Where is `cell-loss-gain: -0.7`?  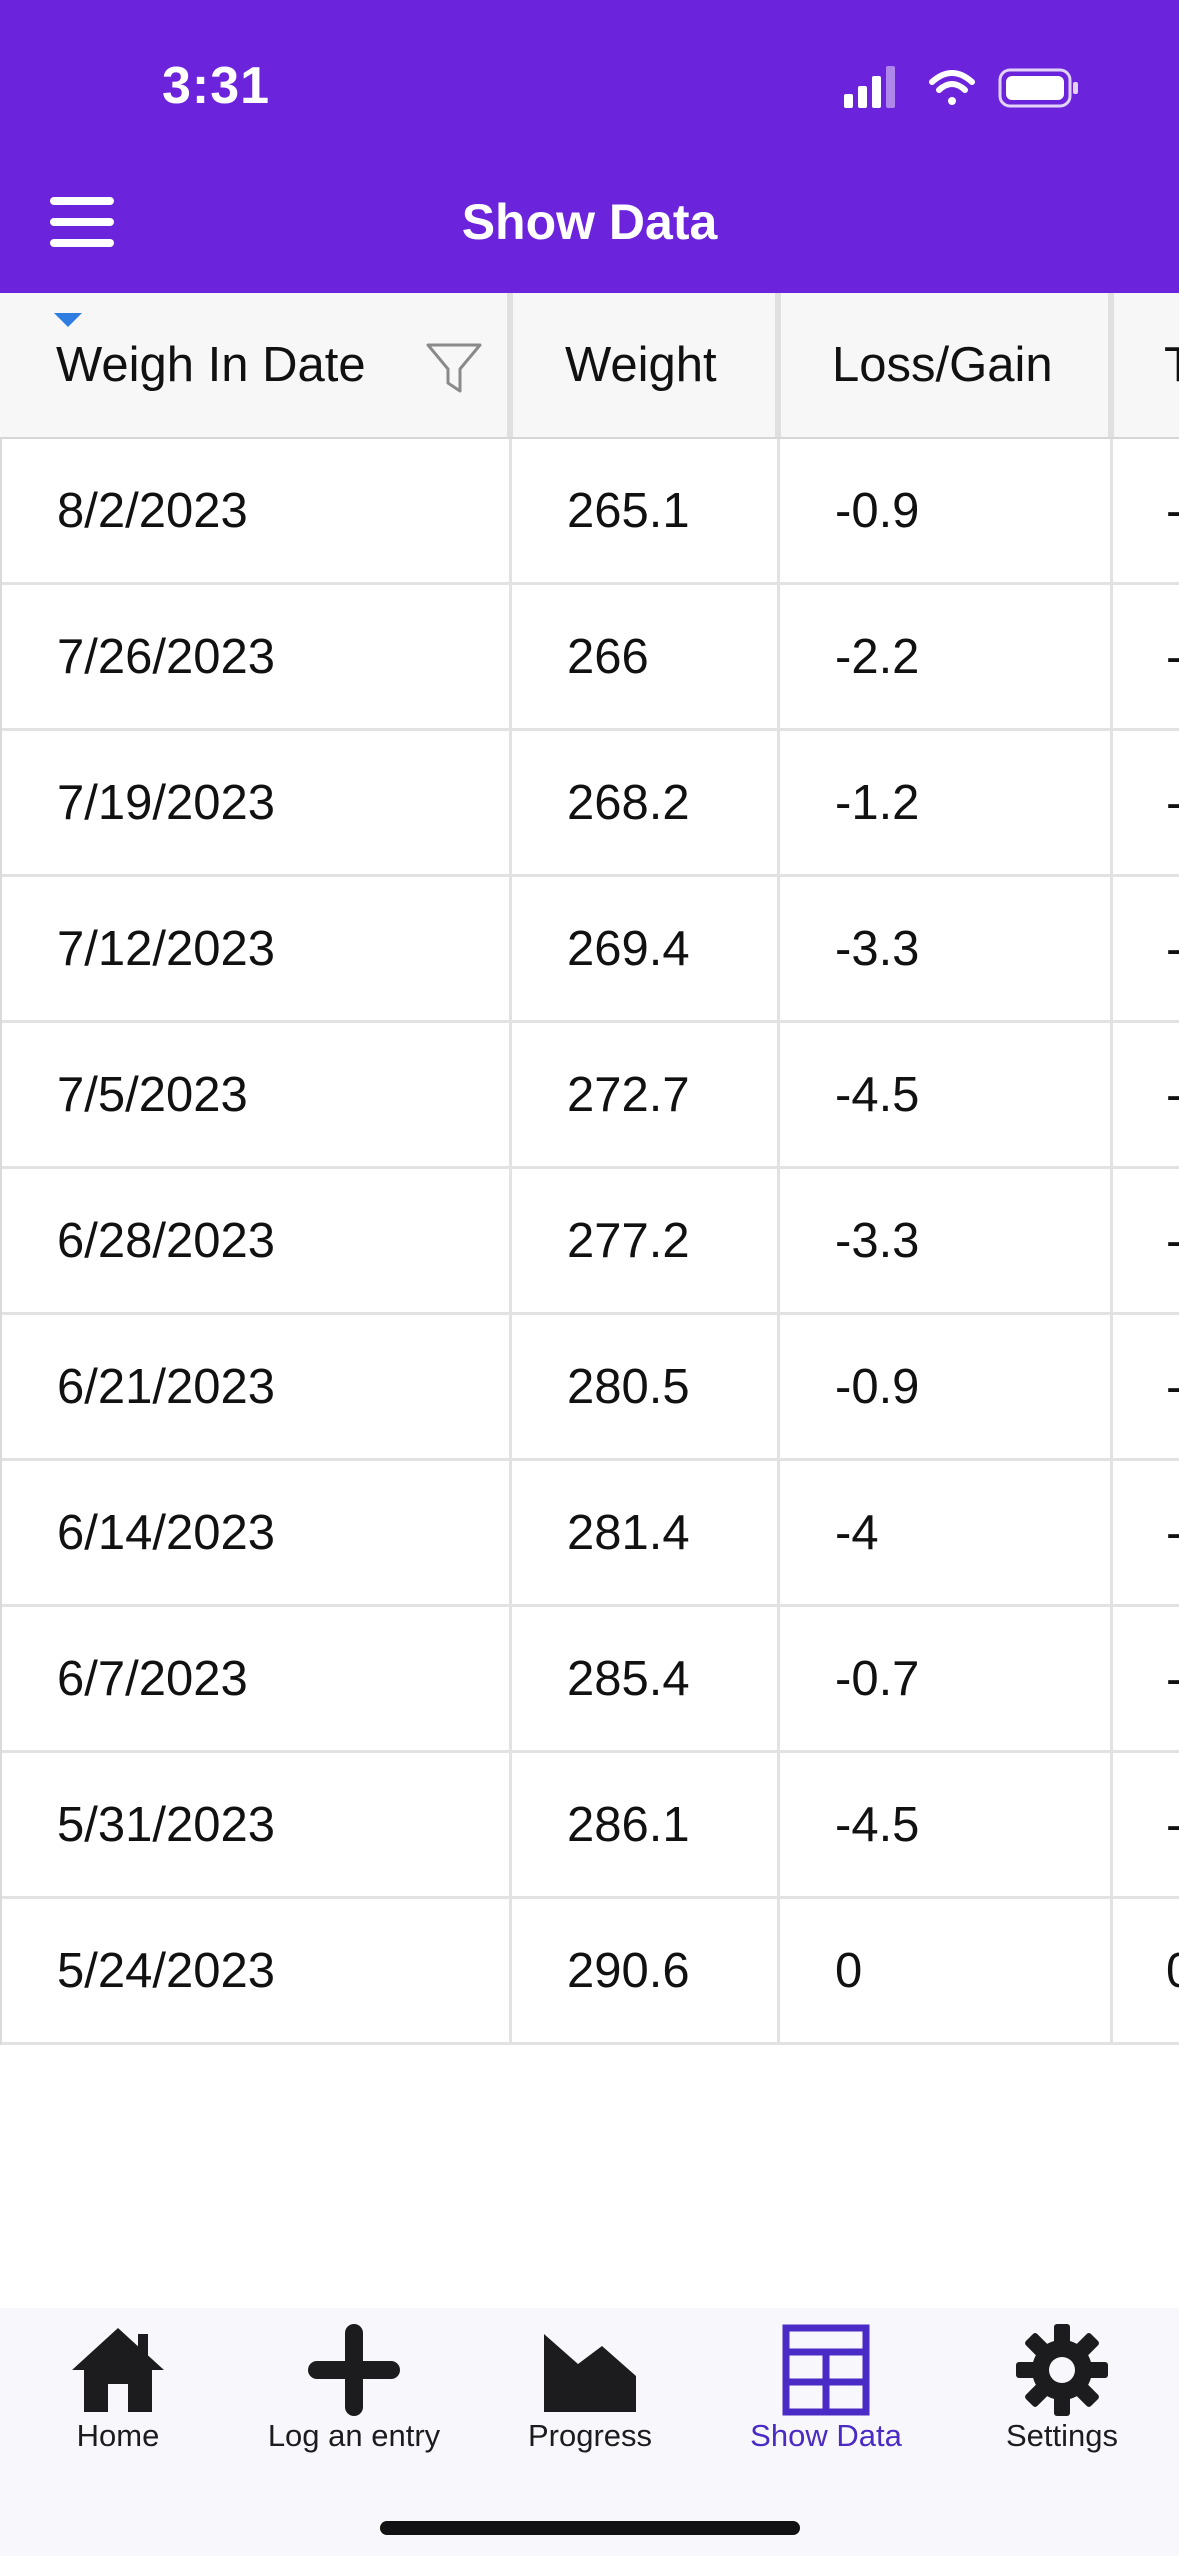
cell-loss-gain: -0.7 is located at coordinates (877, 1678).